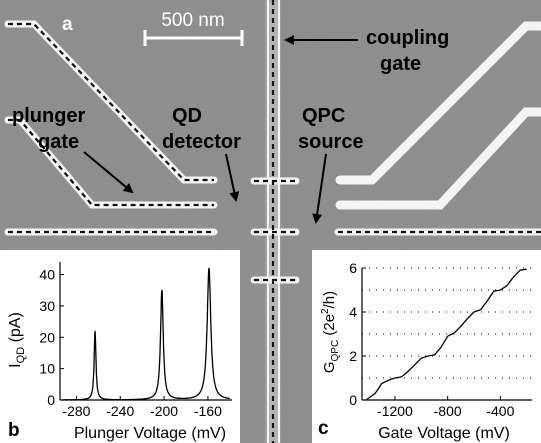 The image size is (541, 443). I want to click on panel-c-y-axis-label: GQPC (2e2/h), so click(330, 332).